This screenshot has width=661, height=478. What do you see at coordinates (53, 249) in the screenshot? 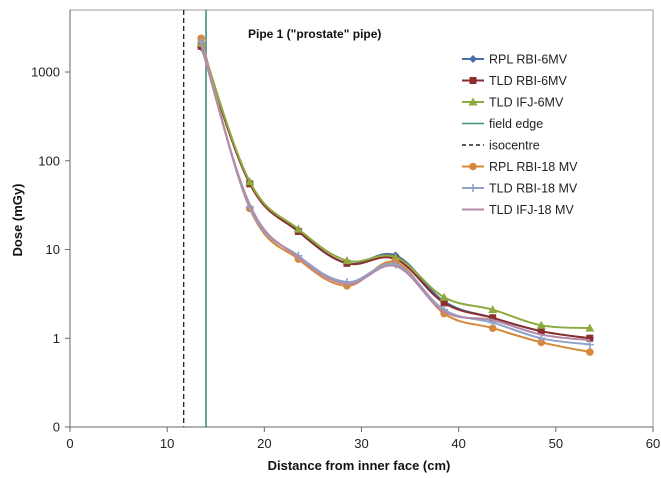
I see `y-tick-label: 10` at bounding box center [53, 249].